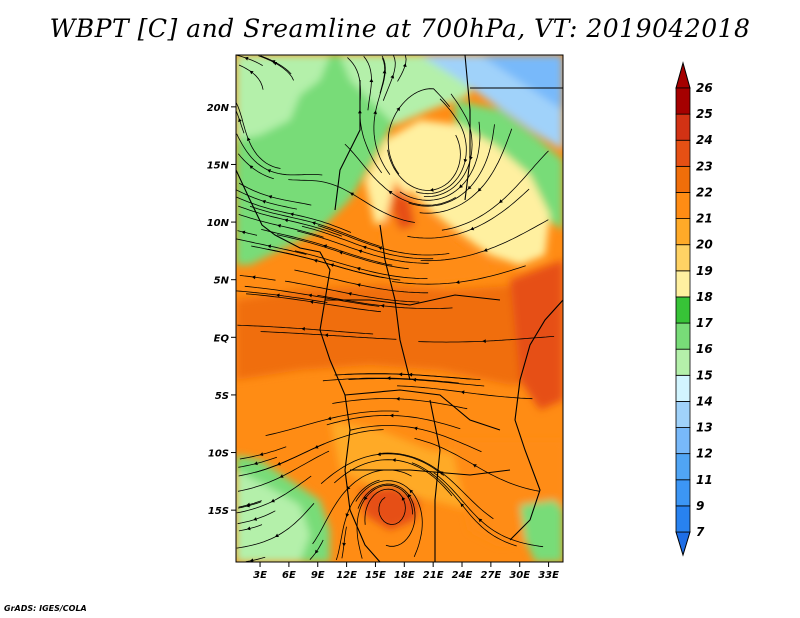 Image resolution: width=800 pixels, height=618 pixels. I want to click on grads-credit: GrADS: IGES/COLA, so click(45, 608).